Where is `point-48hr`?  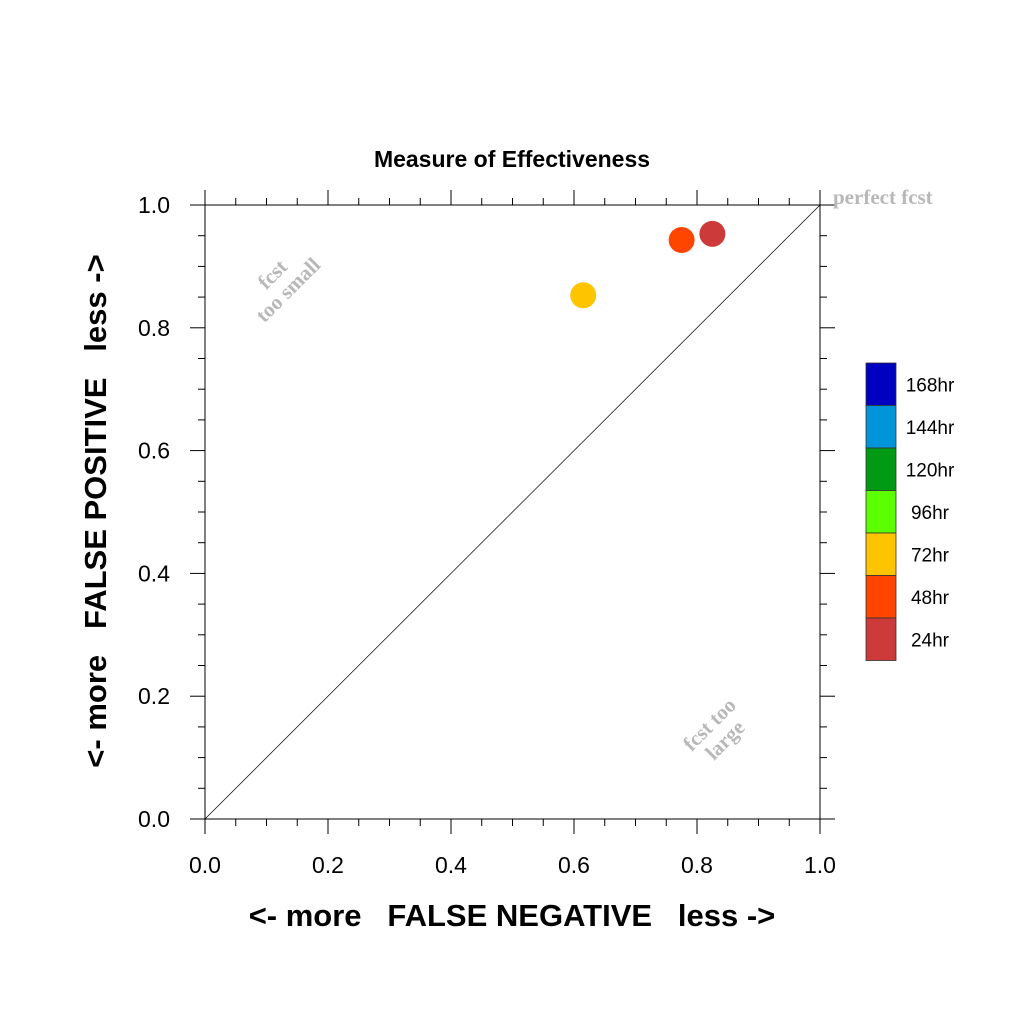
point-48hr is located at coordinates (681, 239).